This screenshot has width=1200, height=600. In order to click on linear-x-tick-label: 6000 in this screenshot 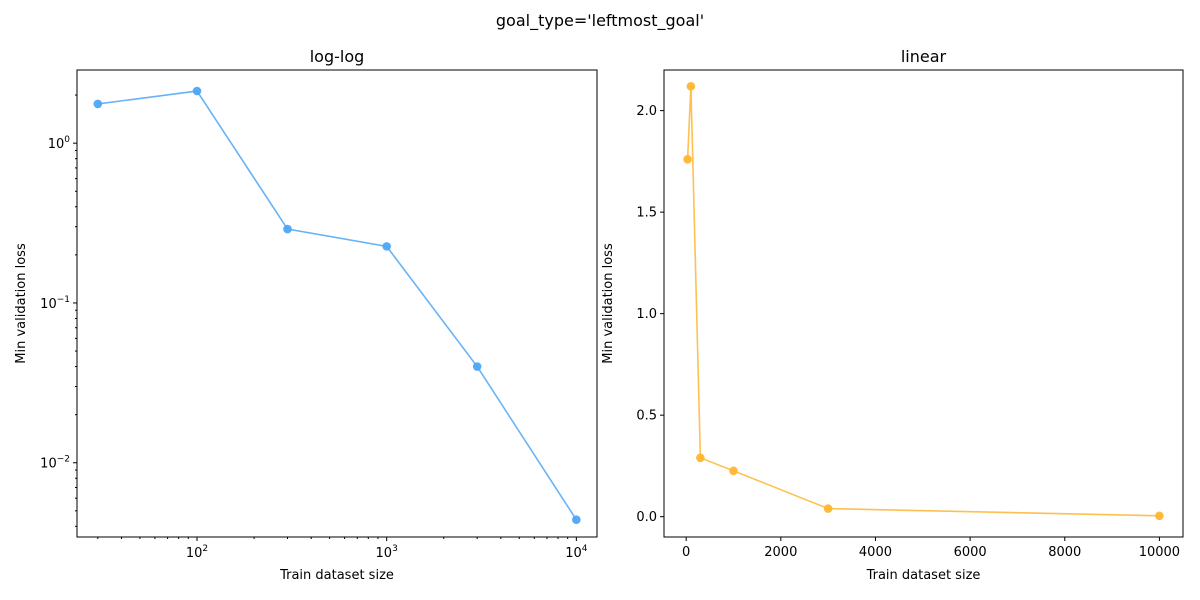, I will do `click(970, 552)`.